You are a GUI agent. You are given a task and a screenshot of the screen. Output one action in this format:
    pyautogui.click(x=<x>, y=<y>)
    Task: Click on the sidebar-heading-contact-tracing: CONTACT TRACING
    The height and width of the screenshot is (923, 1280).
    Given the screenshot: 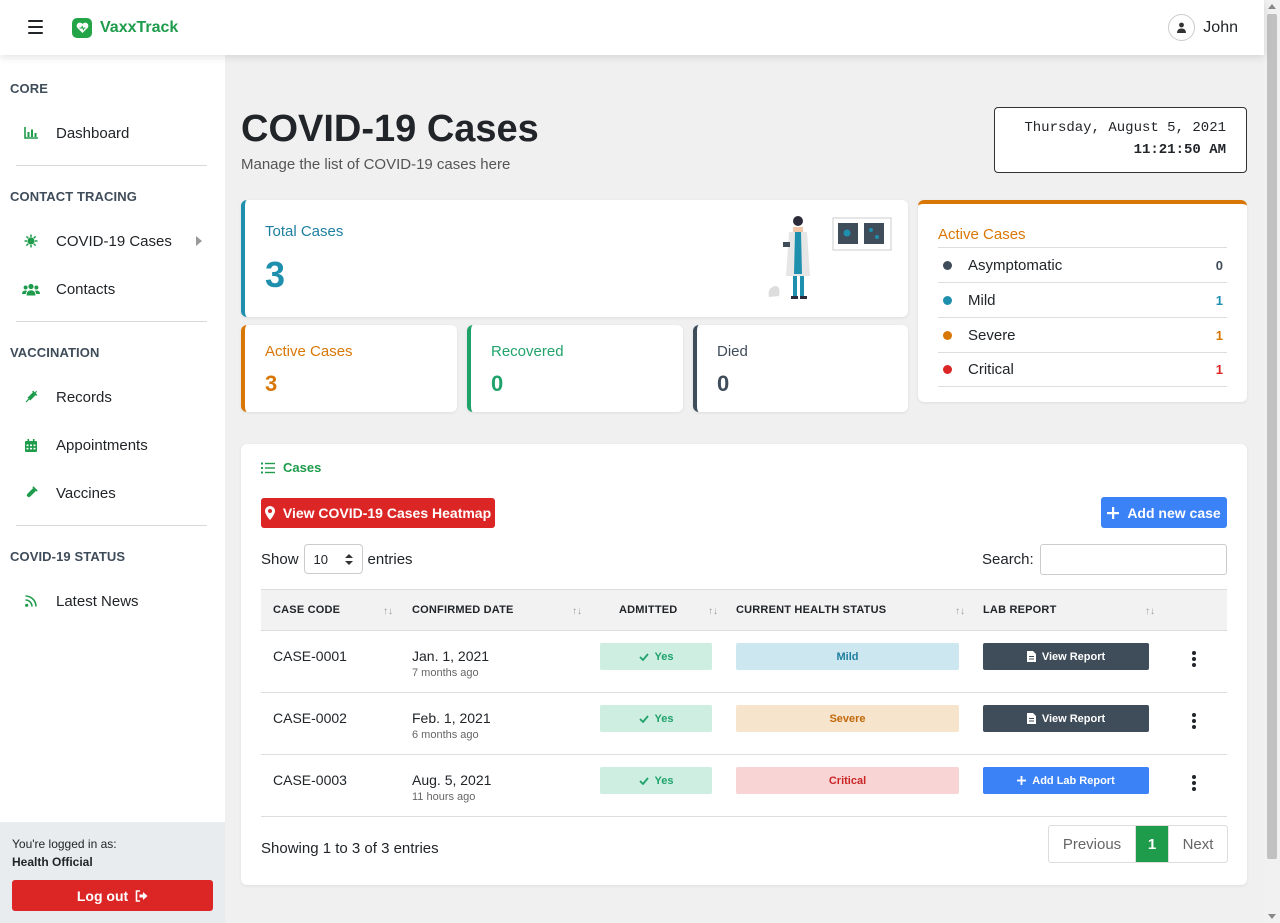 What is the action you would take?
    pyautogui.click(x=73, y=196)
    